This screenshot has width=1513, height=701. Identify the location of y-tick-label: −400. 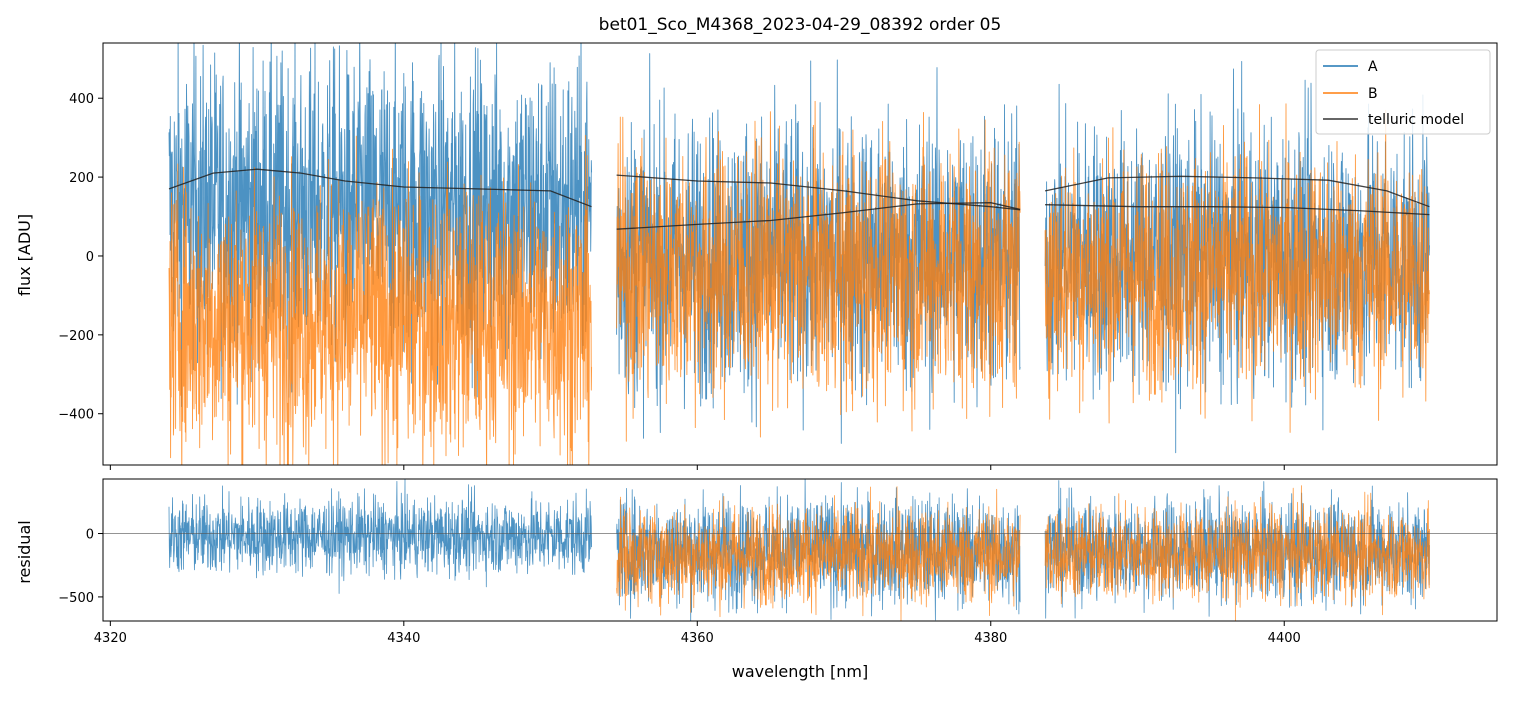
(76, 415).